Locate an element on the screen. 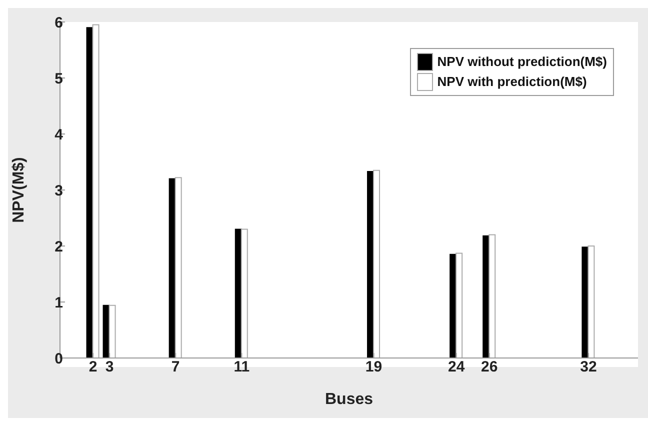 This screenshot has width=648, height=426. x-tick-label: 2 is located at coordinates (93, 367).